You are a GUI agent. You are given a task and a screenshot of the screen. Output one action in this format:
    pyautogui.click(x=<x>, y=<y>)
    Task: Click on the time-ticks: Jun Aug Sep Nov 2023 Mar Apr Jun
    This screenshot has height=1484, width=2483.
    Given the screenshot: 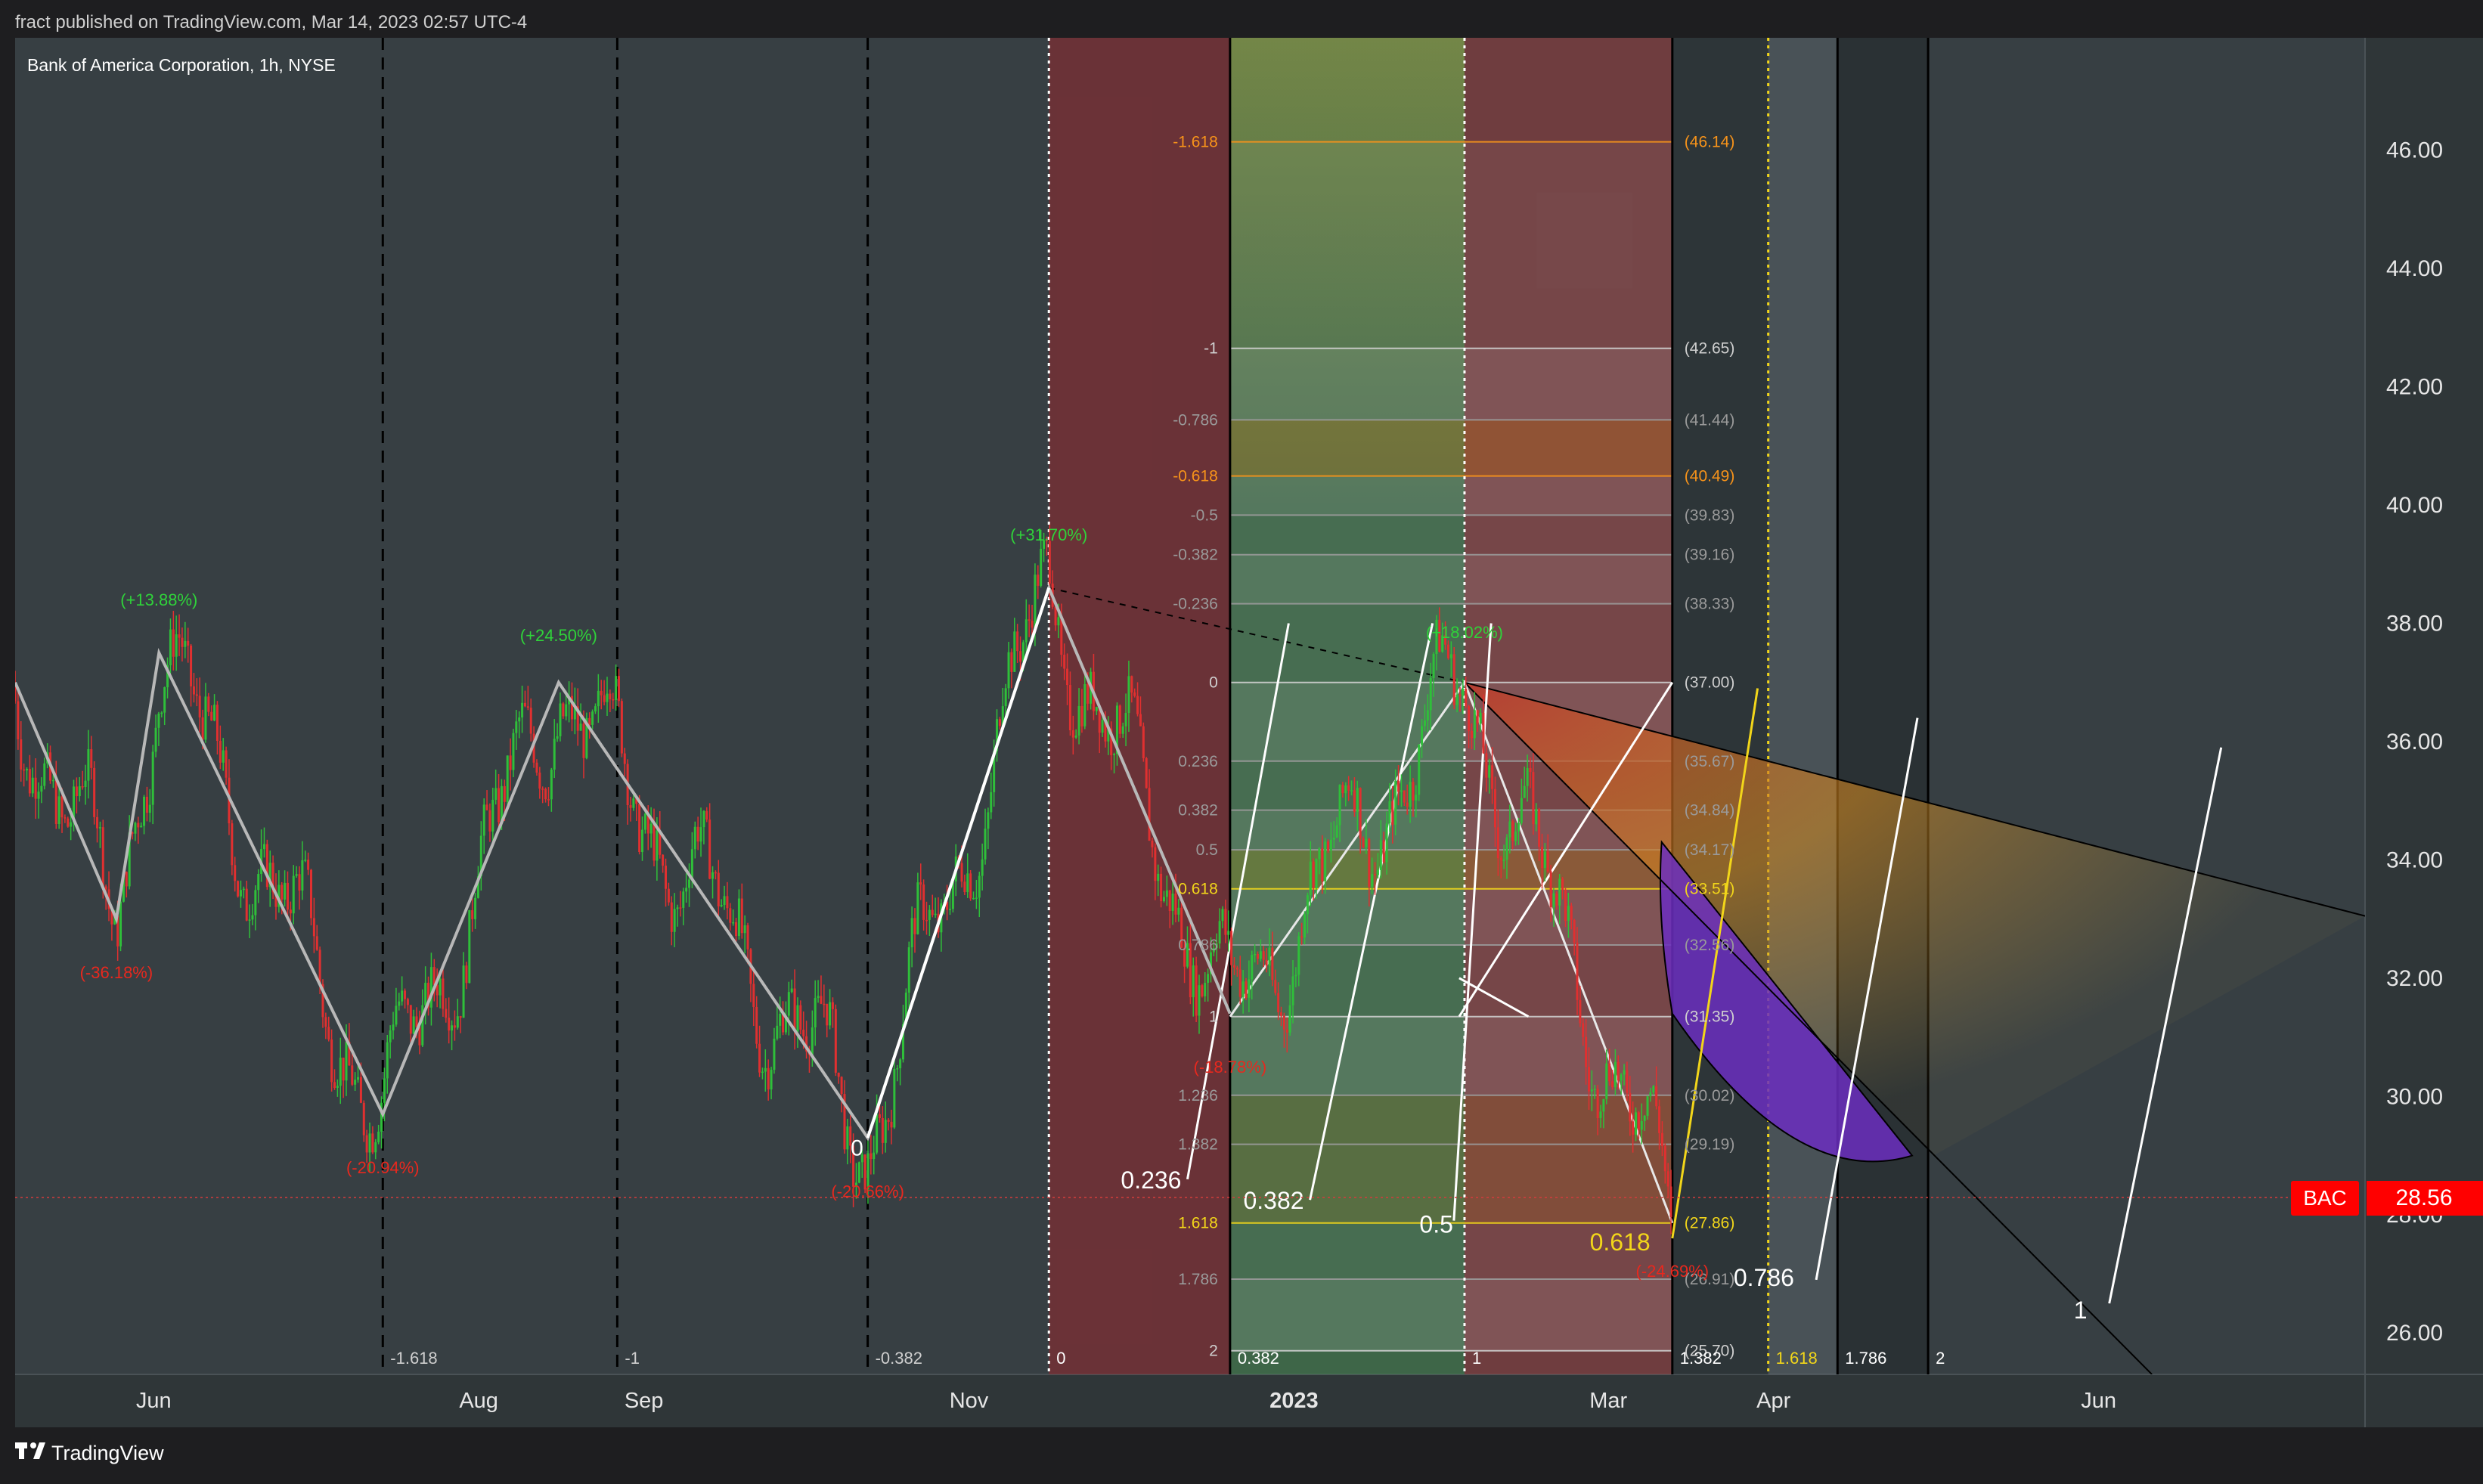 What is the action you would take?
    pyautogui.click(x=1126, y=1401)
    